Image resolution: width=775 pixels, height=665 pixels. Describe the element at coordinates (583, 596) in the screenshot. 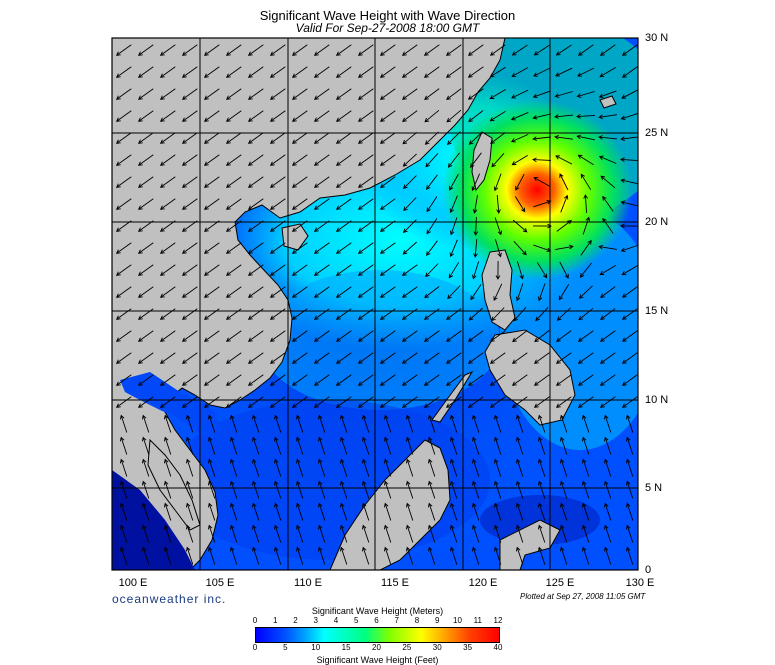

I see `plotted-timestamp: Plotted at Sep 27, 2008 11:05 GMT` at that location.